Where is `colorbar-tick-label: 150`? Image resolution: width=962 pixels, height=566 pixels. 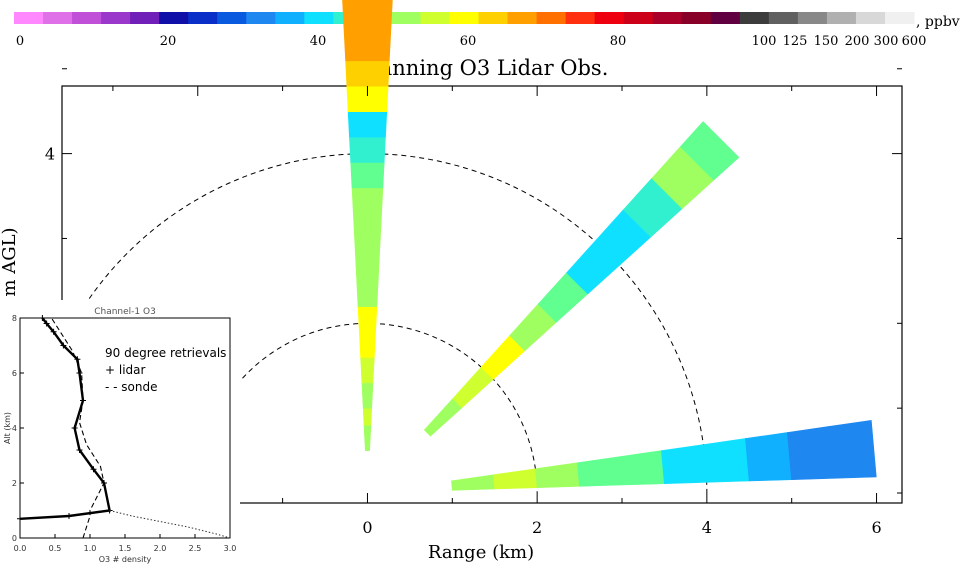 colorbar-tick-label: 150 is located at coordinates (826, 41).